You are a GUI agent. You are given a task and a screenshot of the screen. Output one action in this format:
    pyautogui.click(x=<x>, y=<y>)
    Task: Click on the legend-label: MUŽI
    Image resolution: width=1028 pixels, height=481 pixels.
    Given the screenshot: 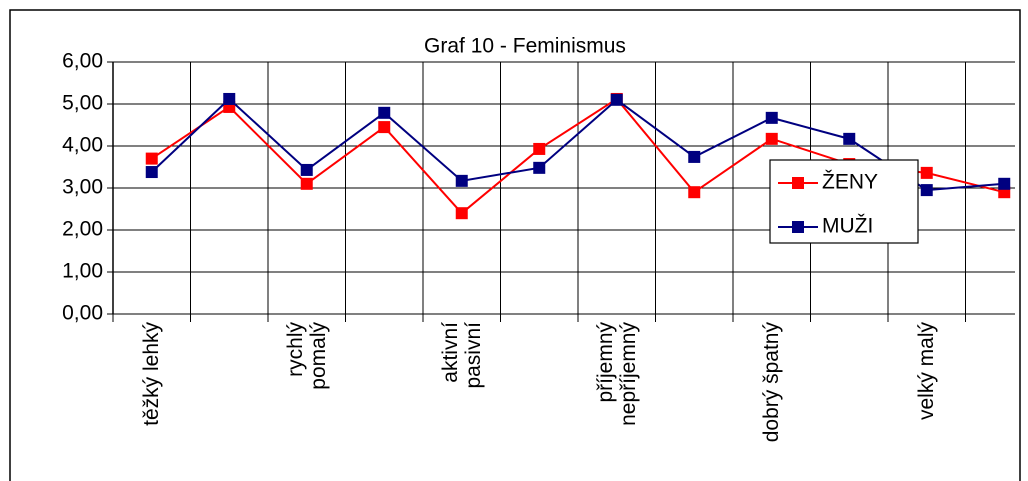 What is the action you would take?
    pyautogui.click(x=847, y=226)
    